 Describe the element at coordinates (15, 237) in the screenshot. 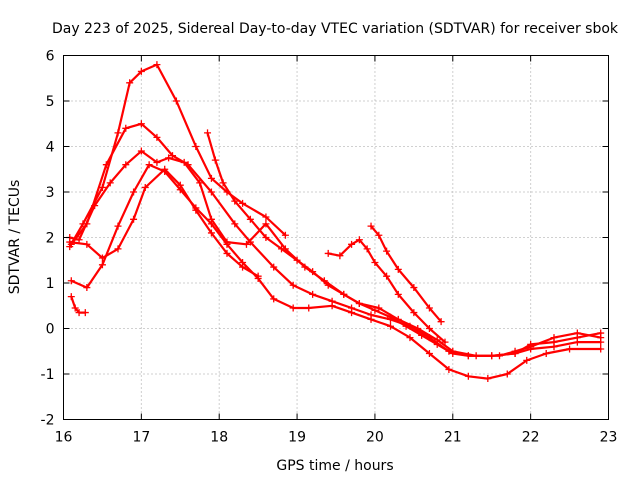

I see `y-axis-label: SDTVAR / TECUs` at that location.